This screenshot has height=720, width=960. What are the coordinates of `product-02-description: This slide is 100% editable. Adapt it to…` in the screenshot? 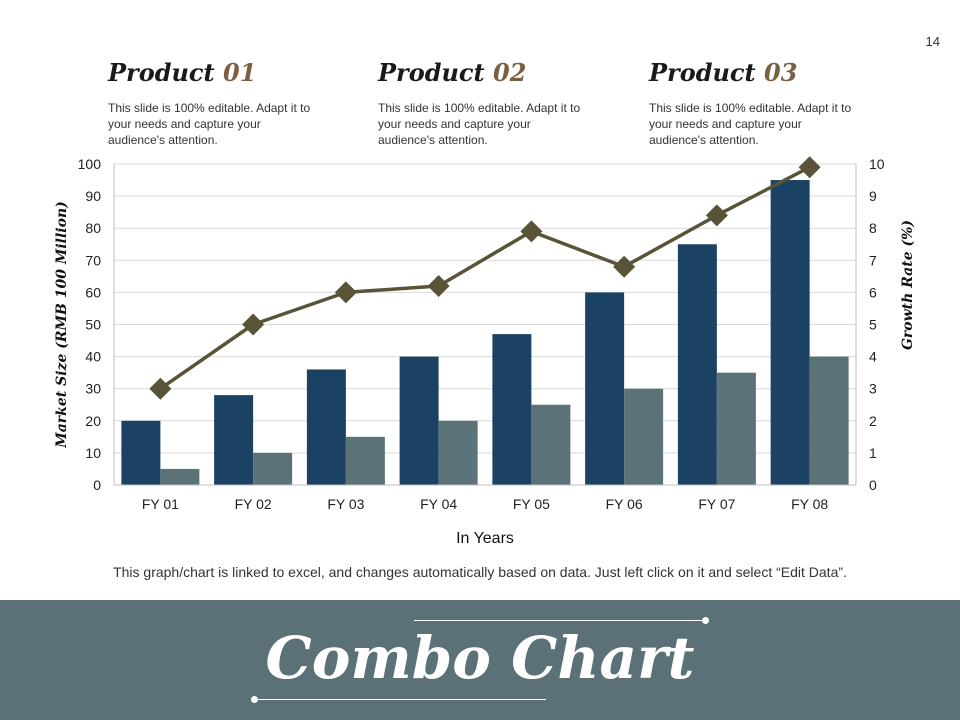 It's located at (479, 124).